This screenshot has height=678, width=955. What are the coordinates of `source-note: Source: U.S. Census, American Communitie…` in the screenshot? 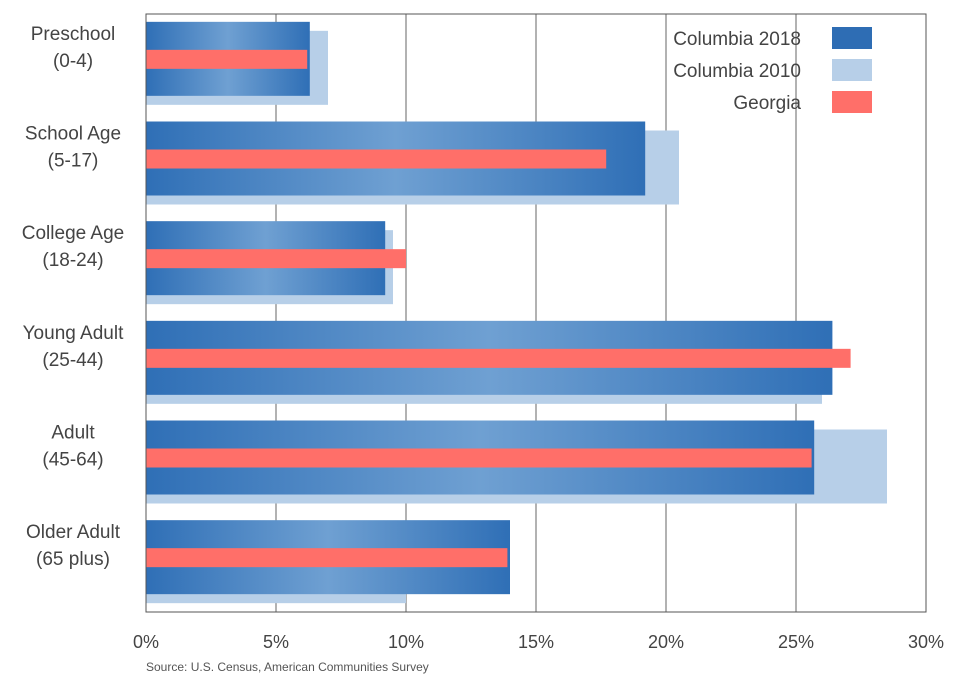 It's located at (287, 667).